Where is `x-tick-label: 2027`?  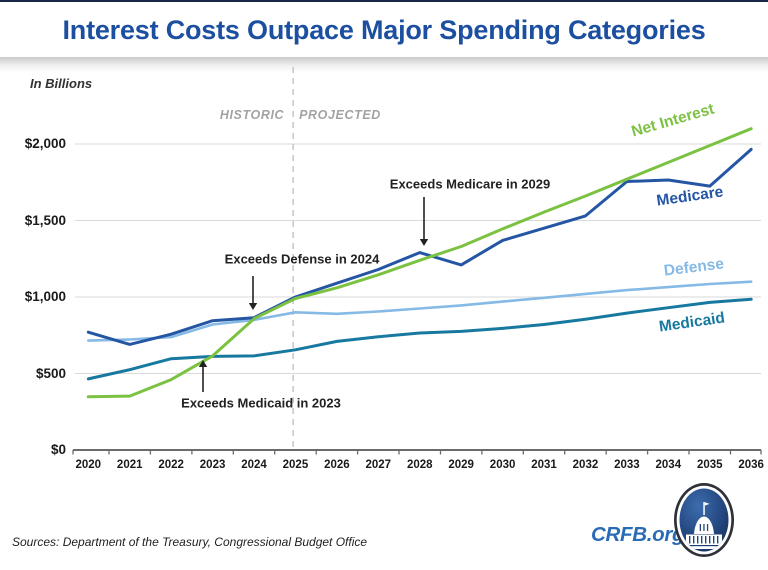
x-tick-label: 2027 is located at coordinates (378, 465).